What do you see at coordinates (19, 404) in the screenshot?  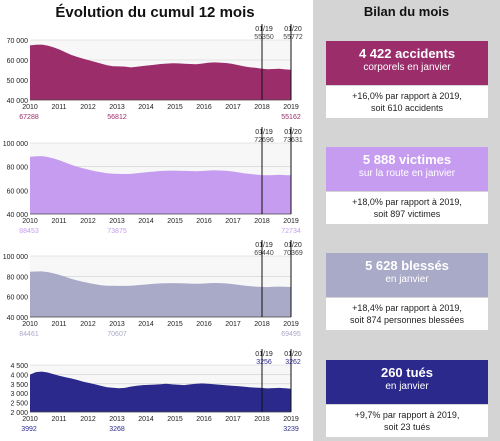 I see `killed-y-tick-label: 2 500` at bounding box center [19, 404].